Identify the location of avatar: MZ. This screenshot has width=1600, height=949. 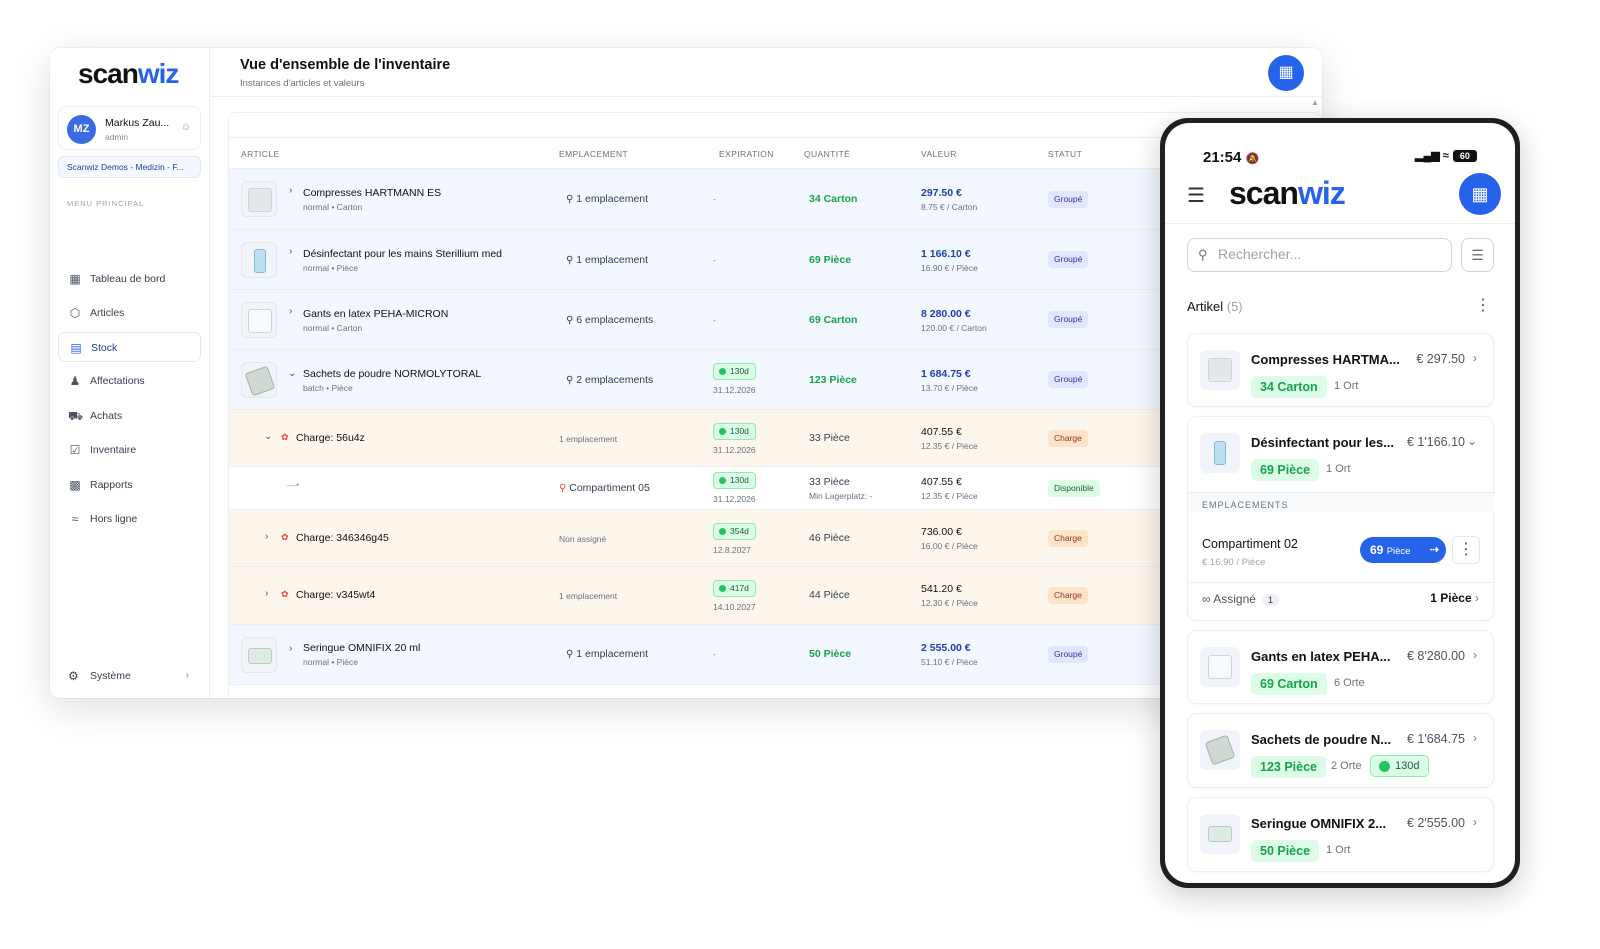
(81, 129).